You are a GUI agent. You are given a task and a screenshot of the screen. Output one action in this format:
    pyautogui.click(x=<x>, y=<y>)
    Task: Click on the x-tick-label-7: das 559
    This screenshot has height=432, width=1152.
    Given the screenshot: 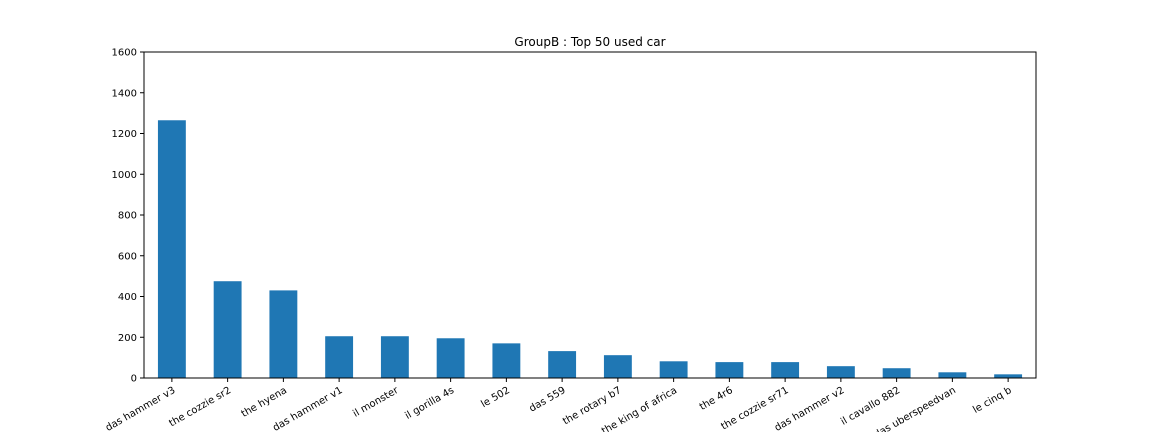 What is the action you would take?
    pyautogui.click(x=548, y=400)
    